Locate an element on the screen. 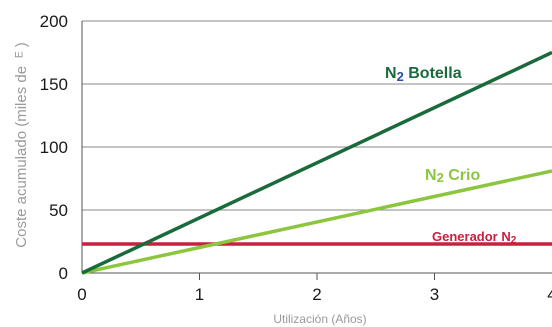 This screenshot has width=552, height=327. x-tick-label: 1 is located at coordinates (199, 294).